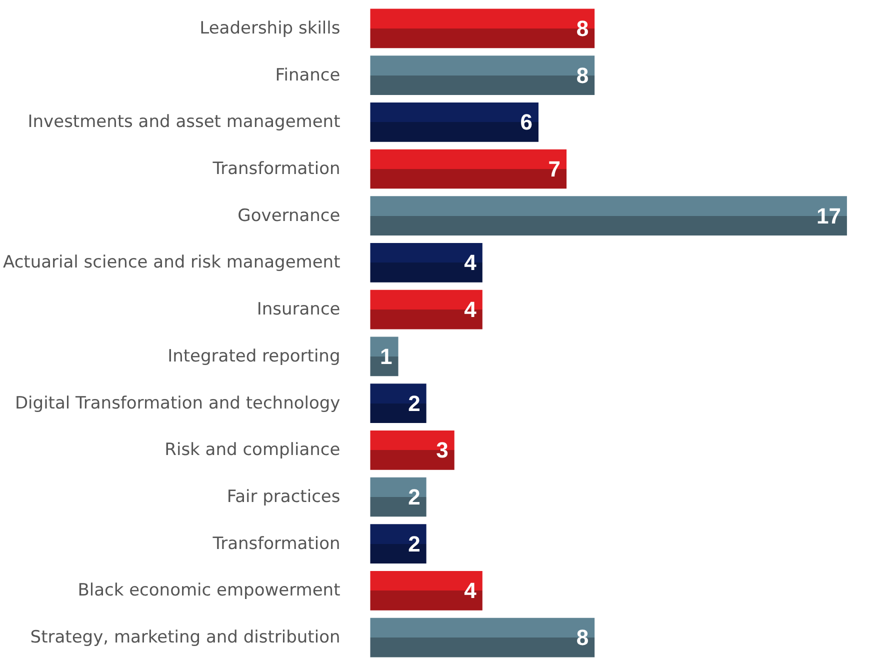 The image size is (875, 661). I want to click on y-tick-label: Finance, so click(307, 75).